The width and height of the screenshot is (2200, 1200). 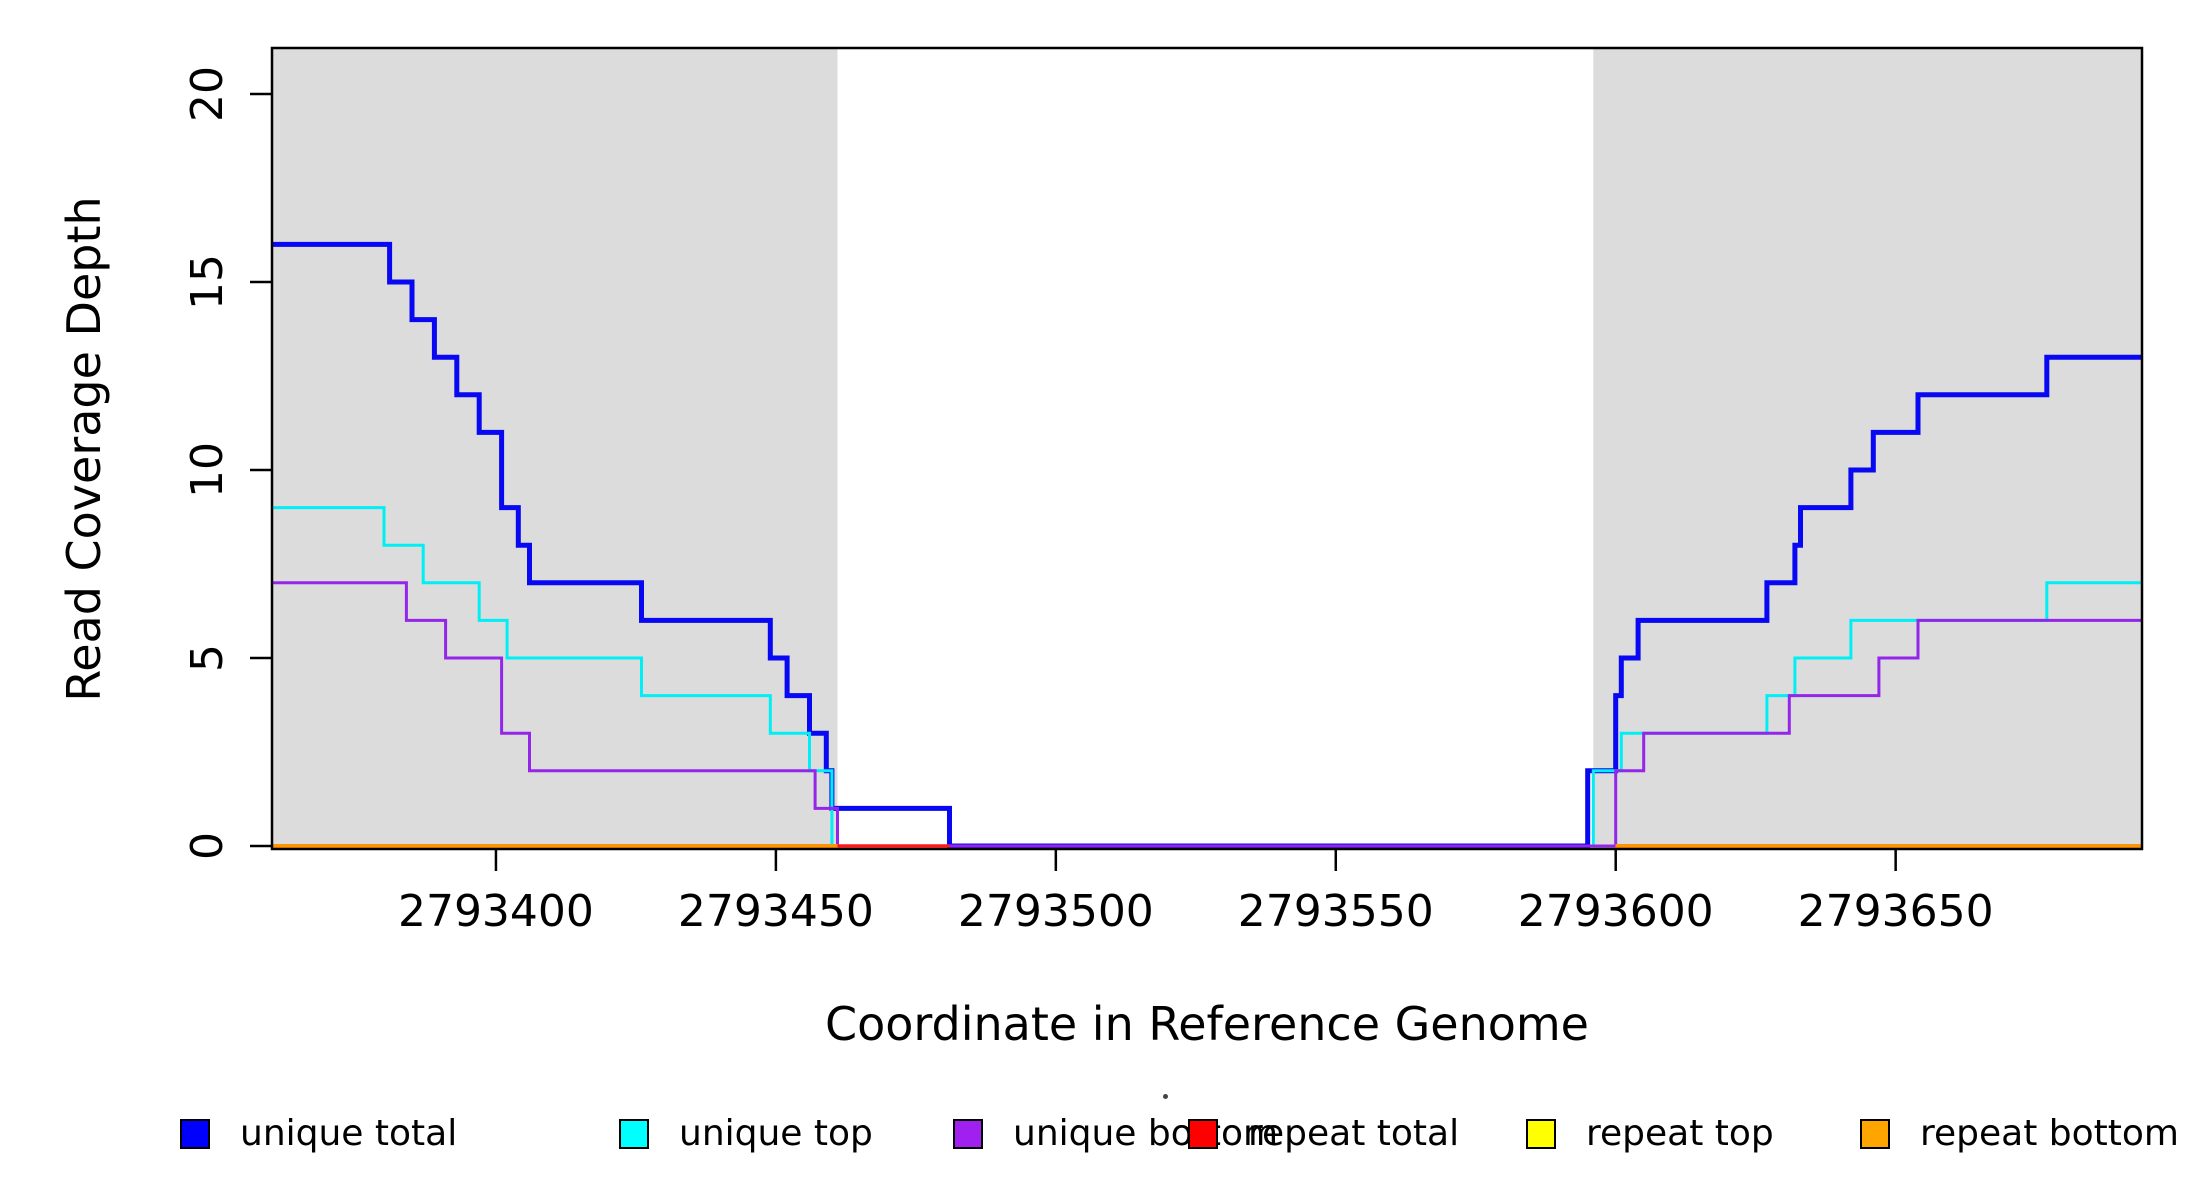 I want to click on y-axis-ticks: 0 5 10 15 20, so click(x=227, y=463).